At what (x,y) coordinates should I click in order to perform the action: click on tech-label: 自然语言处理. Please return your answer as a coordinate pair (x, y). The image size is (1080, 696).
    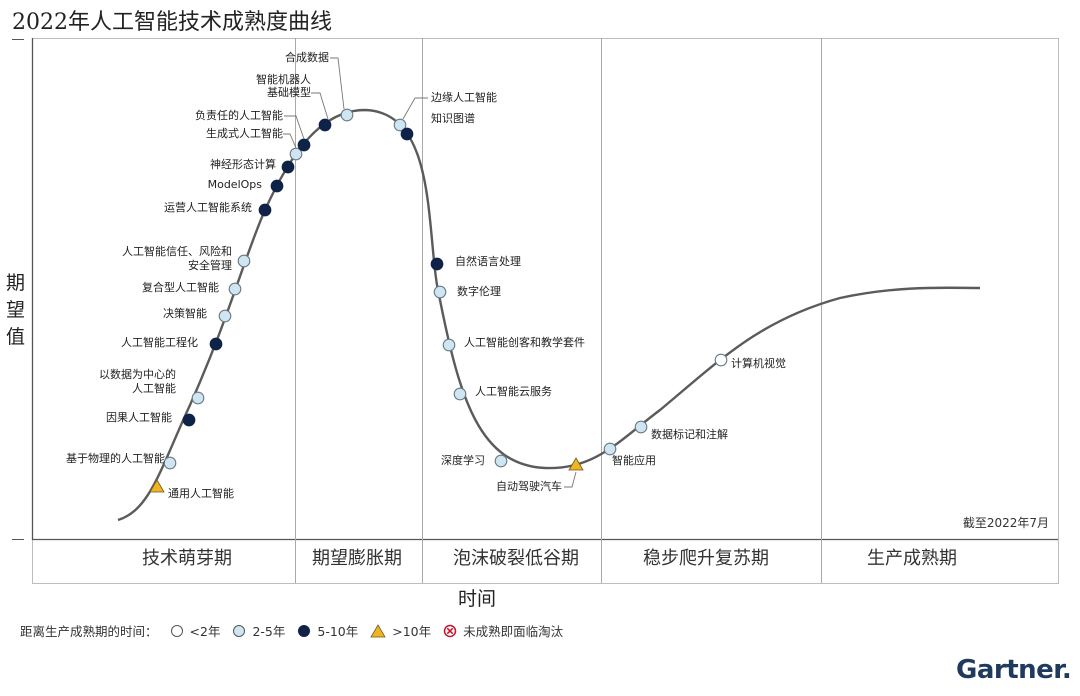
    Looking at the image, I should click on (488, 261).